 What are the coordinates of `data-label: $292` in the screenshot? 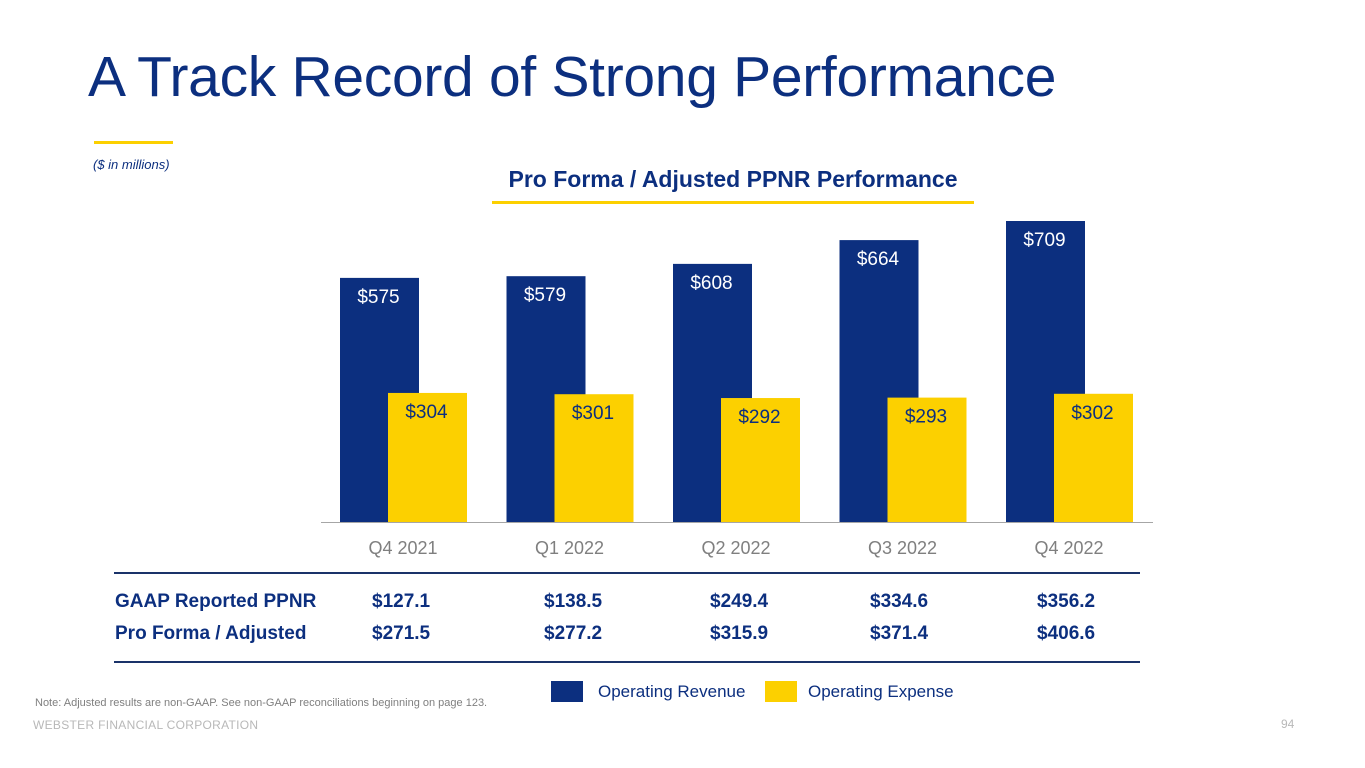 It's located at (759, 417).